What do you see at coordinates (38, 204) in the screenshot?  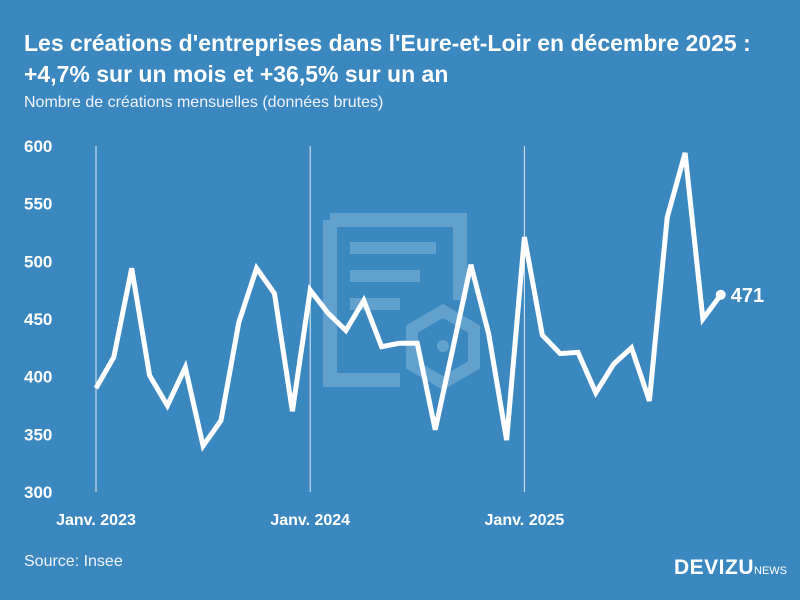 I see `y-tick-label: 550` at bounding box center [38, 204].